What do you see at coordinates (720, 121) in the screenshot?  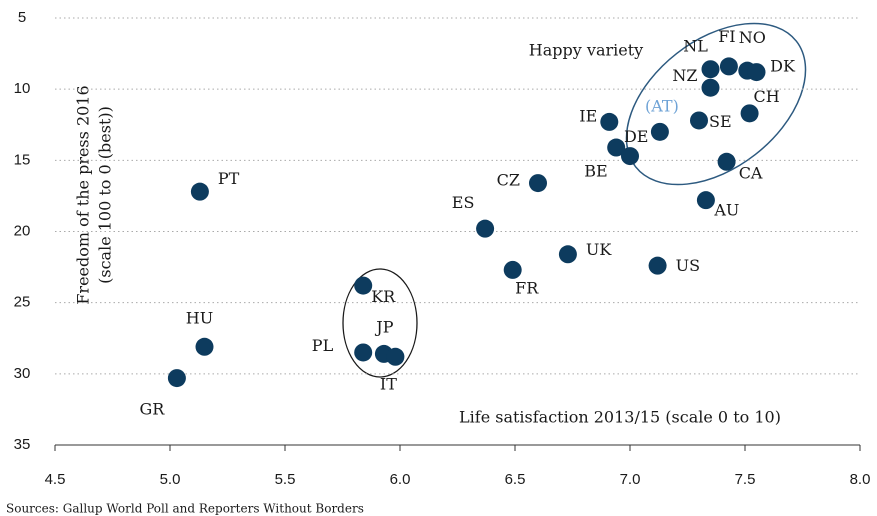 I see `point-label: SE` at bounding box center [720, 121].